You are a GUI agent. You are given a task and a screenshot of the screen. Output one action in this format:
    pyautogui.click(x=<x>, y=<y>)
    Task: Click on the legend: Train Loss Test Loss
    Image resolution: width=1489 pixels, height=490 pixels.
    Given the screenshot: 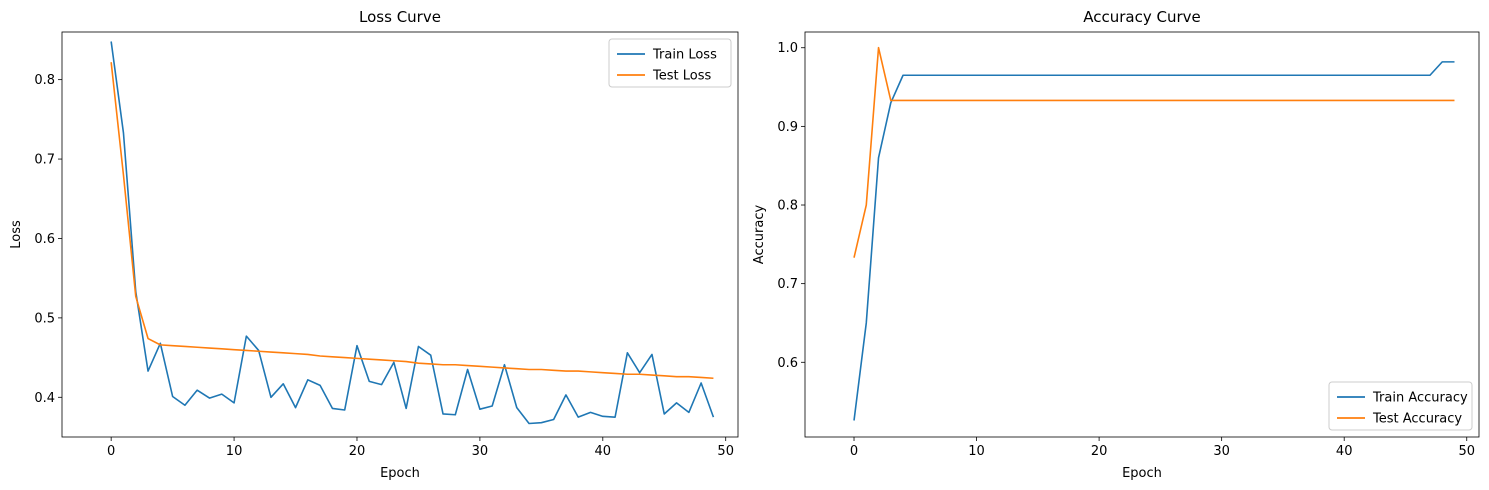 What is the action you would take?
    pyautogui.click(x=670, y=63)
    